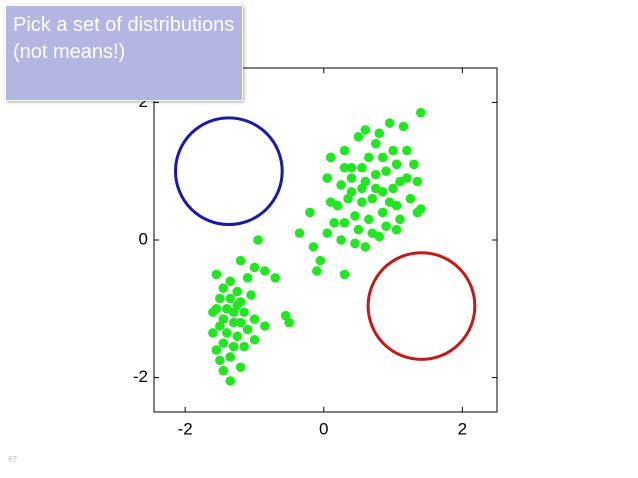 The width and height of the screenshot is (638, 478). What do you see at coordinates (228, 171) in the screenshot?
I see `distribution-circle` at bounding box center [228, 171].